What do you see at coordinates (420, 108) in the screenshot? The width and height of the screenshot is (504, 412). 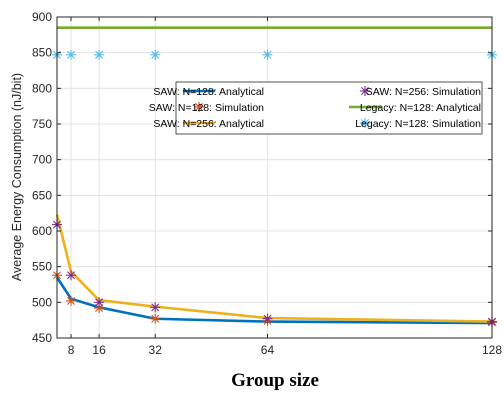 I see `legend-label: Legacy: N=128: Analytical` at bounding box center [420, 108].